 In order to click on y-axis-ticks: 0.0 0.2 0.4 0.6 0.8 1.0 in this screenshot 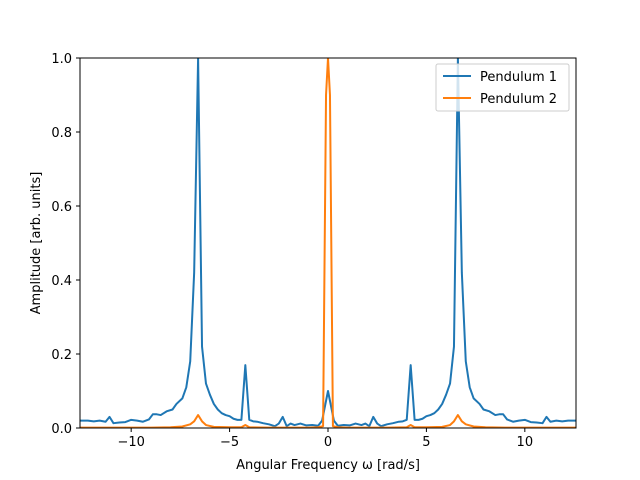, I will do `click(65, 244)`.